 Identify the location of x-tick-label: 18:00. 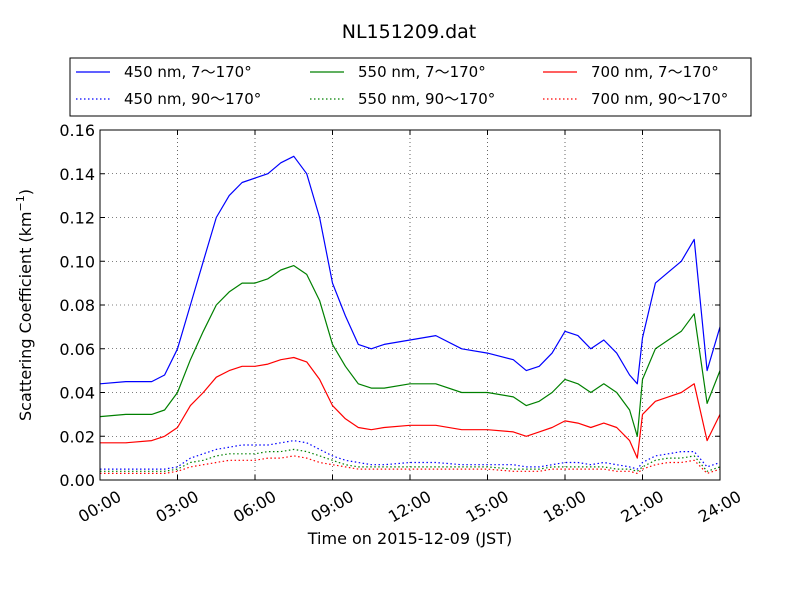
(564, 507).